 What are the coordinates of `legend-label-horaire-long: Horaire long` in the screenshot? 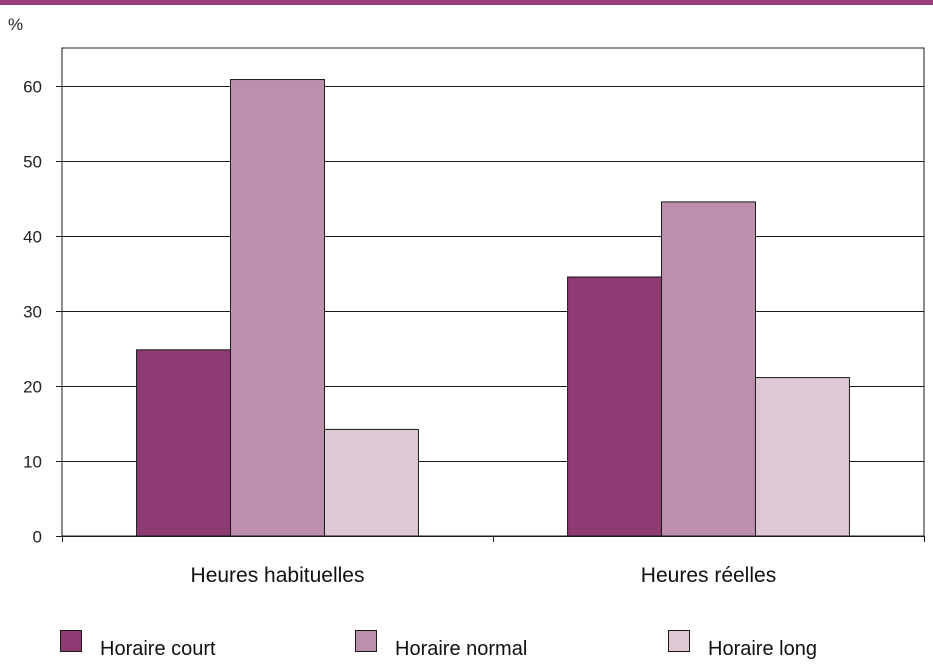 It's located at (762, 649).